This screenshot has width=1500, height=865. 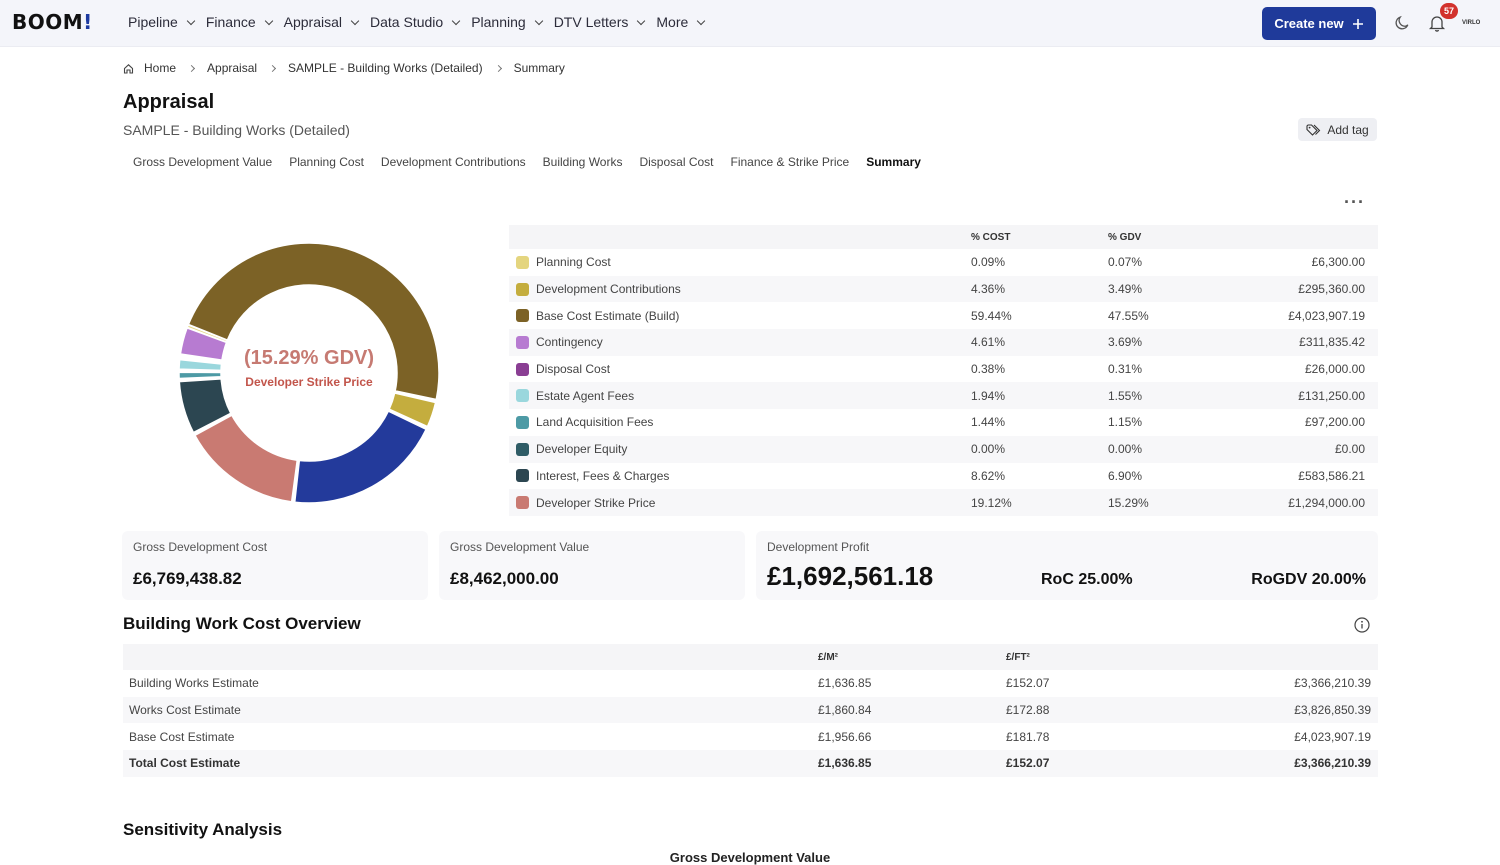 What do you see at coordinates (169, 102) in the screenshot?
I see `page-title: Appraisal` at bounding box center [169, 102].